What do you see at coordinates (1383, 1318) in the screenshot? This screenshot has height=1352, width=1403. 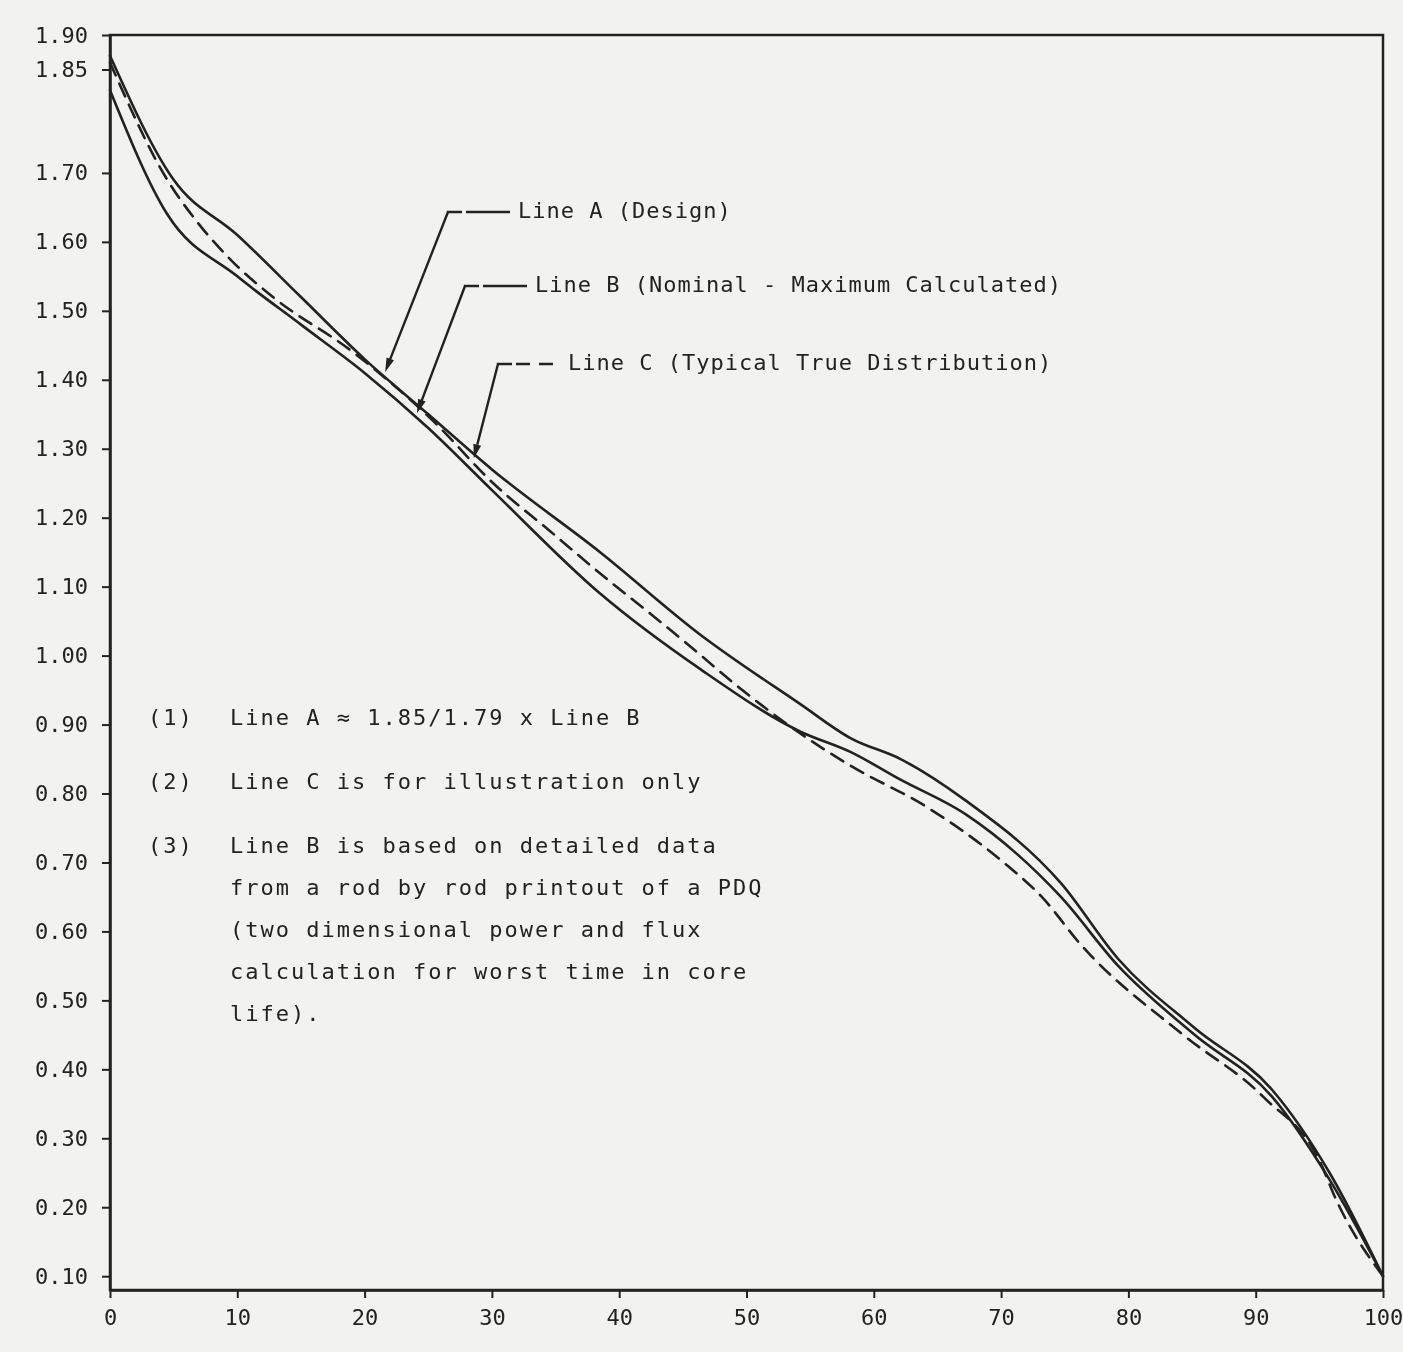 I see `x-tick-label: 100` at bounding box center [1383, 1318].